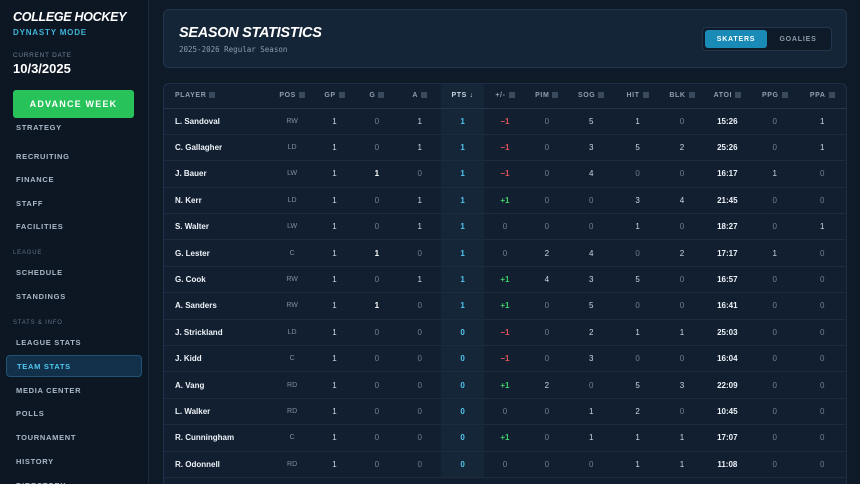  I want to click on column-header-blk: BLK, so click(682, 96).